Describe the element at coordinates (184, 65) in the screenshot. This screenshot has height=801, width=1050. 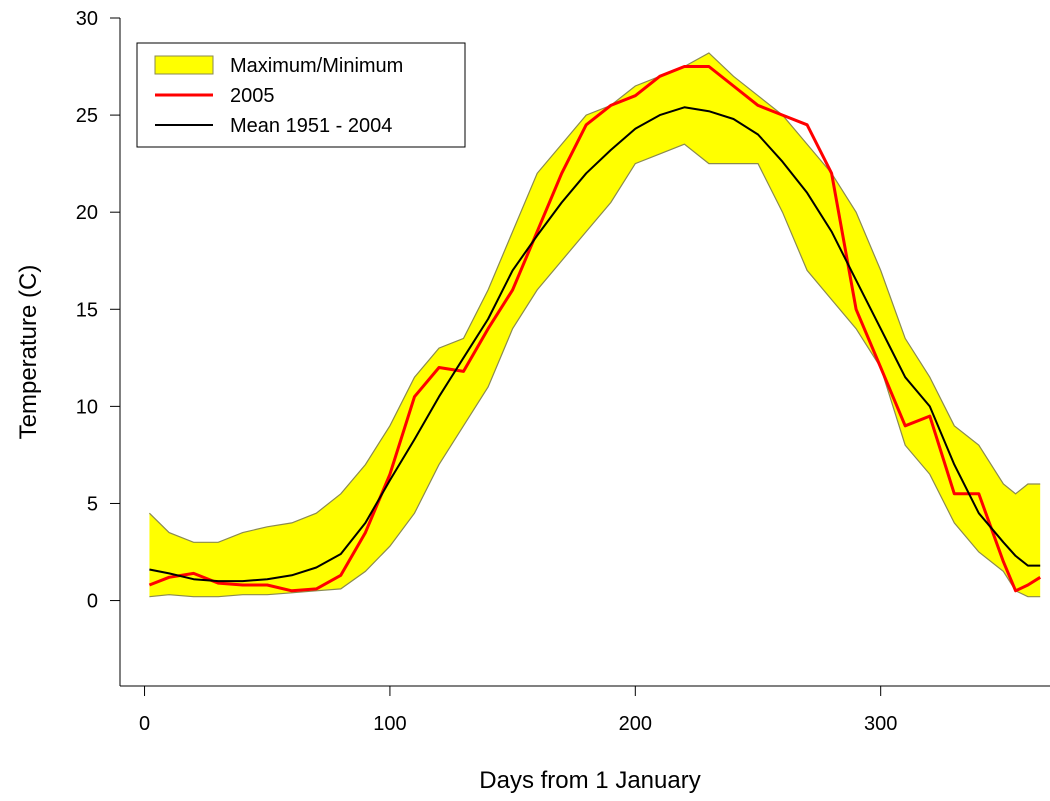
I see `legend-swatch` at that location.